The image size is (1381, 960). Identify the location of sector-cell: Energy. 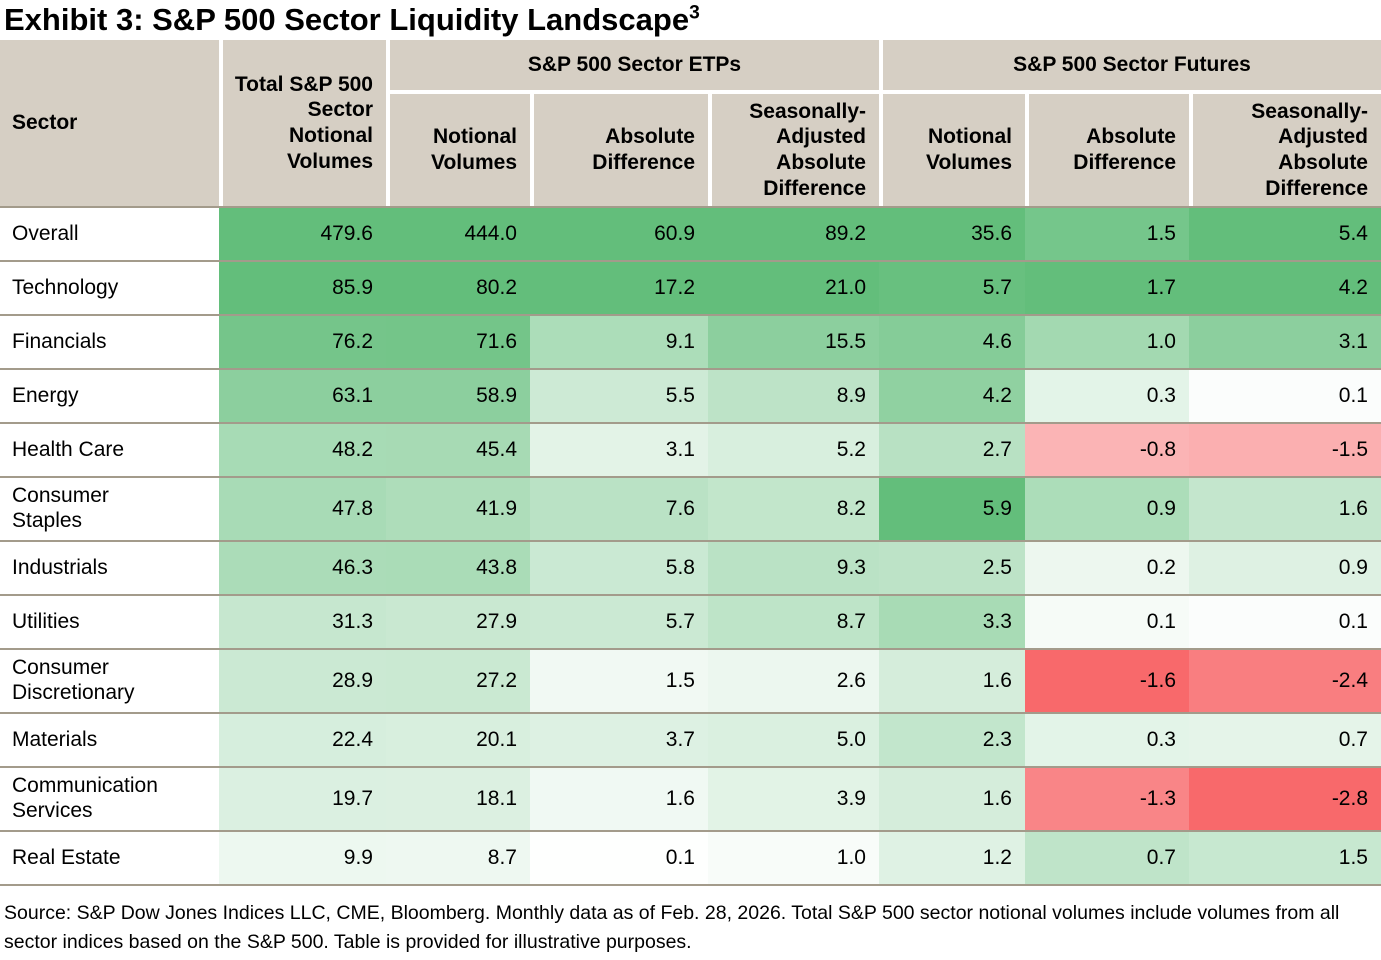
(109, 396).